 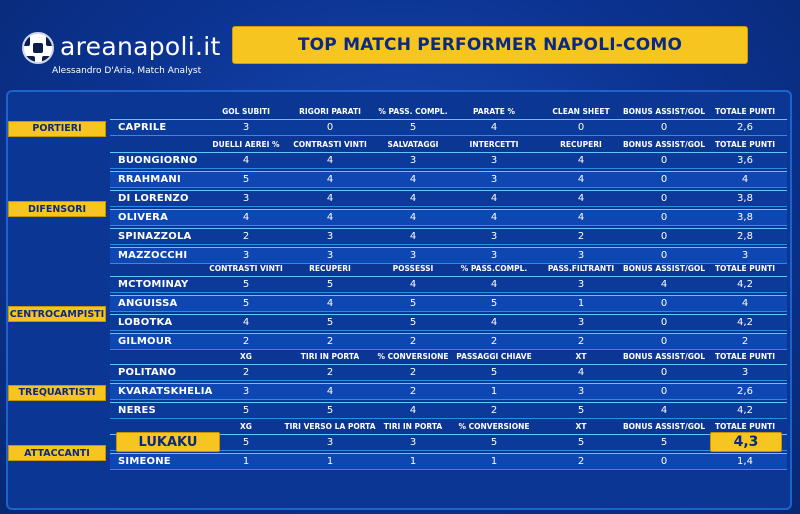 I want to click on brand-name: areanapoli.it, so click(x=140, y=46).